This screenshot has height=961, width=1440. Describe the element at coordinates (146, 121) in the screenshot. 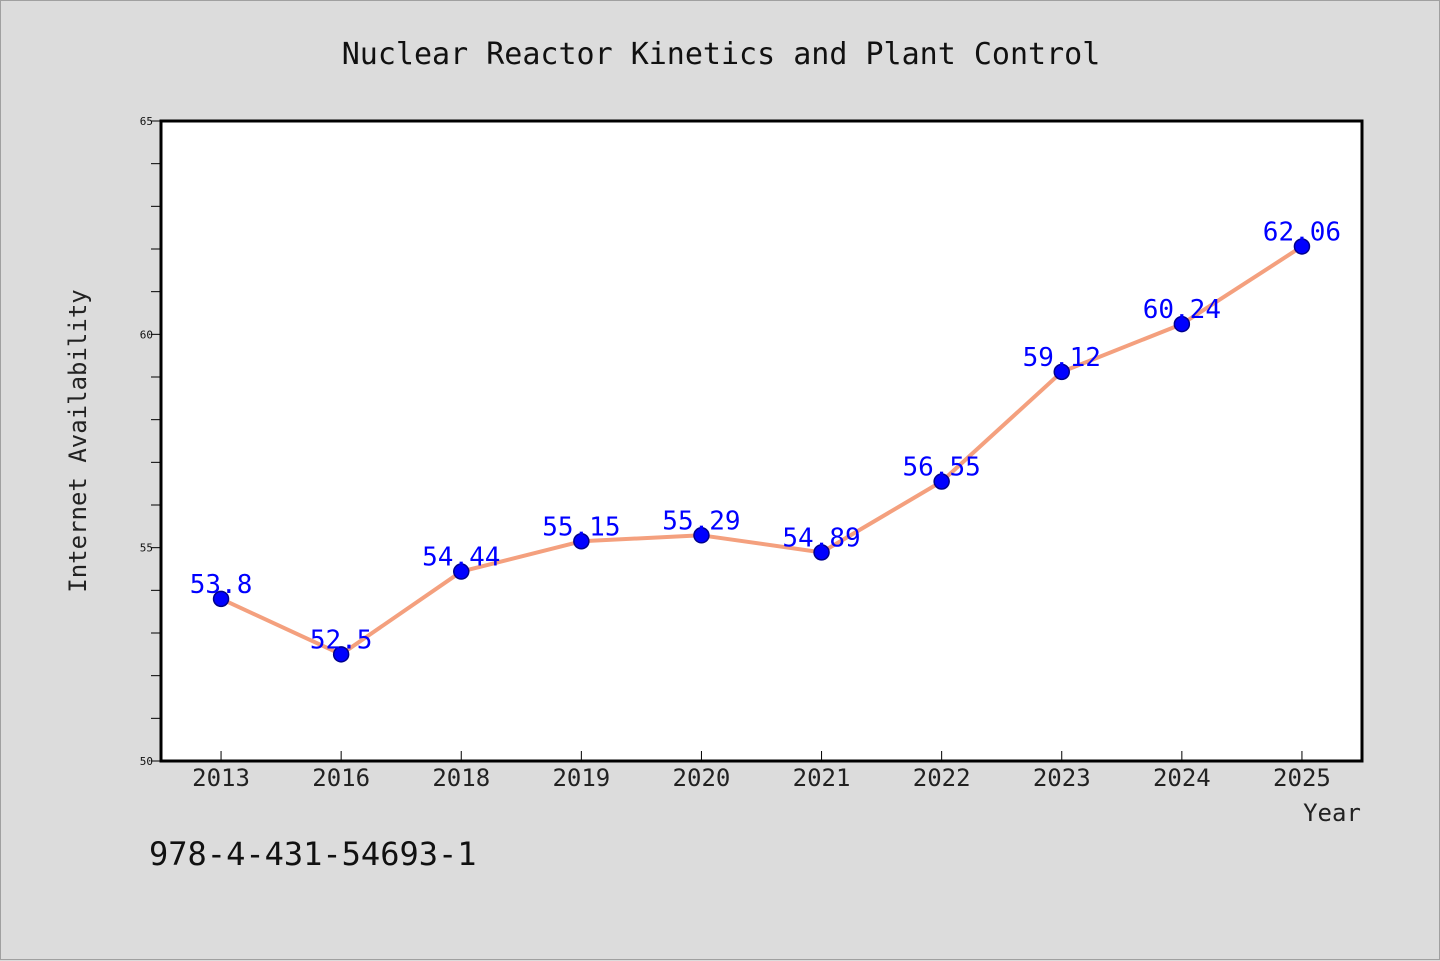

I see `y-tick-label: 65` at that location.